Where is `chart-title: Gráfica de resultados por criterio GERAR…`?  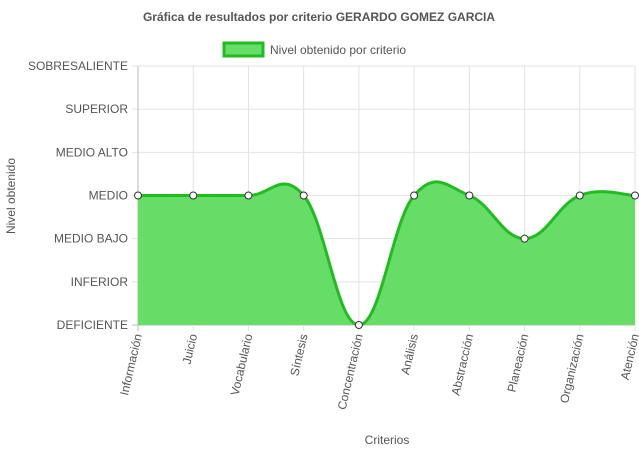
chart-title: Gráfica de resultados por criterio GERAR… is located at coordinates (319, 17).